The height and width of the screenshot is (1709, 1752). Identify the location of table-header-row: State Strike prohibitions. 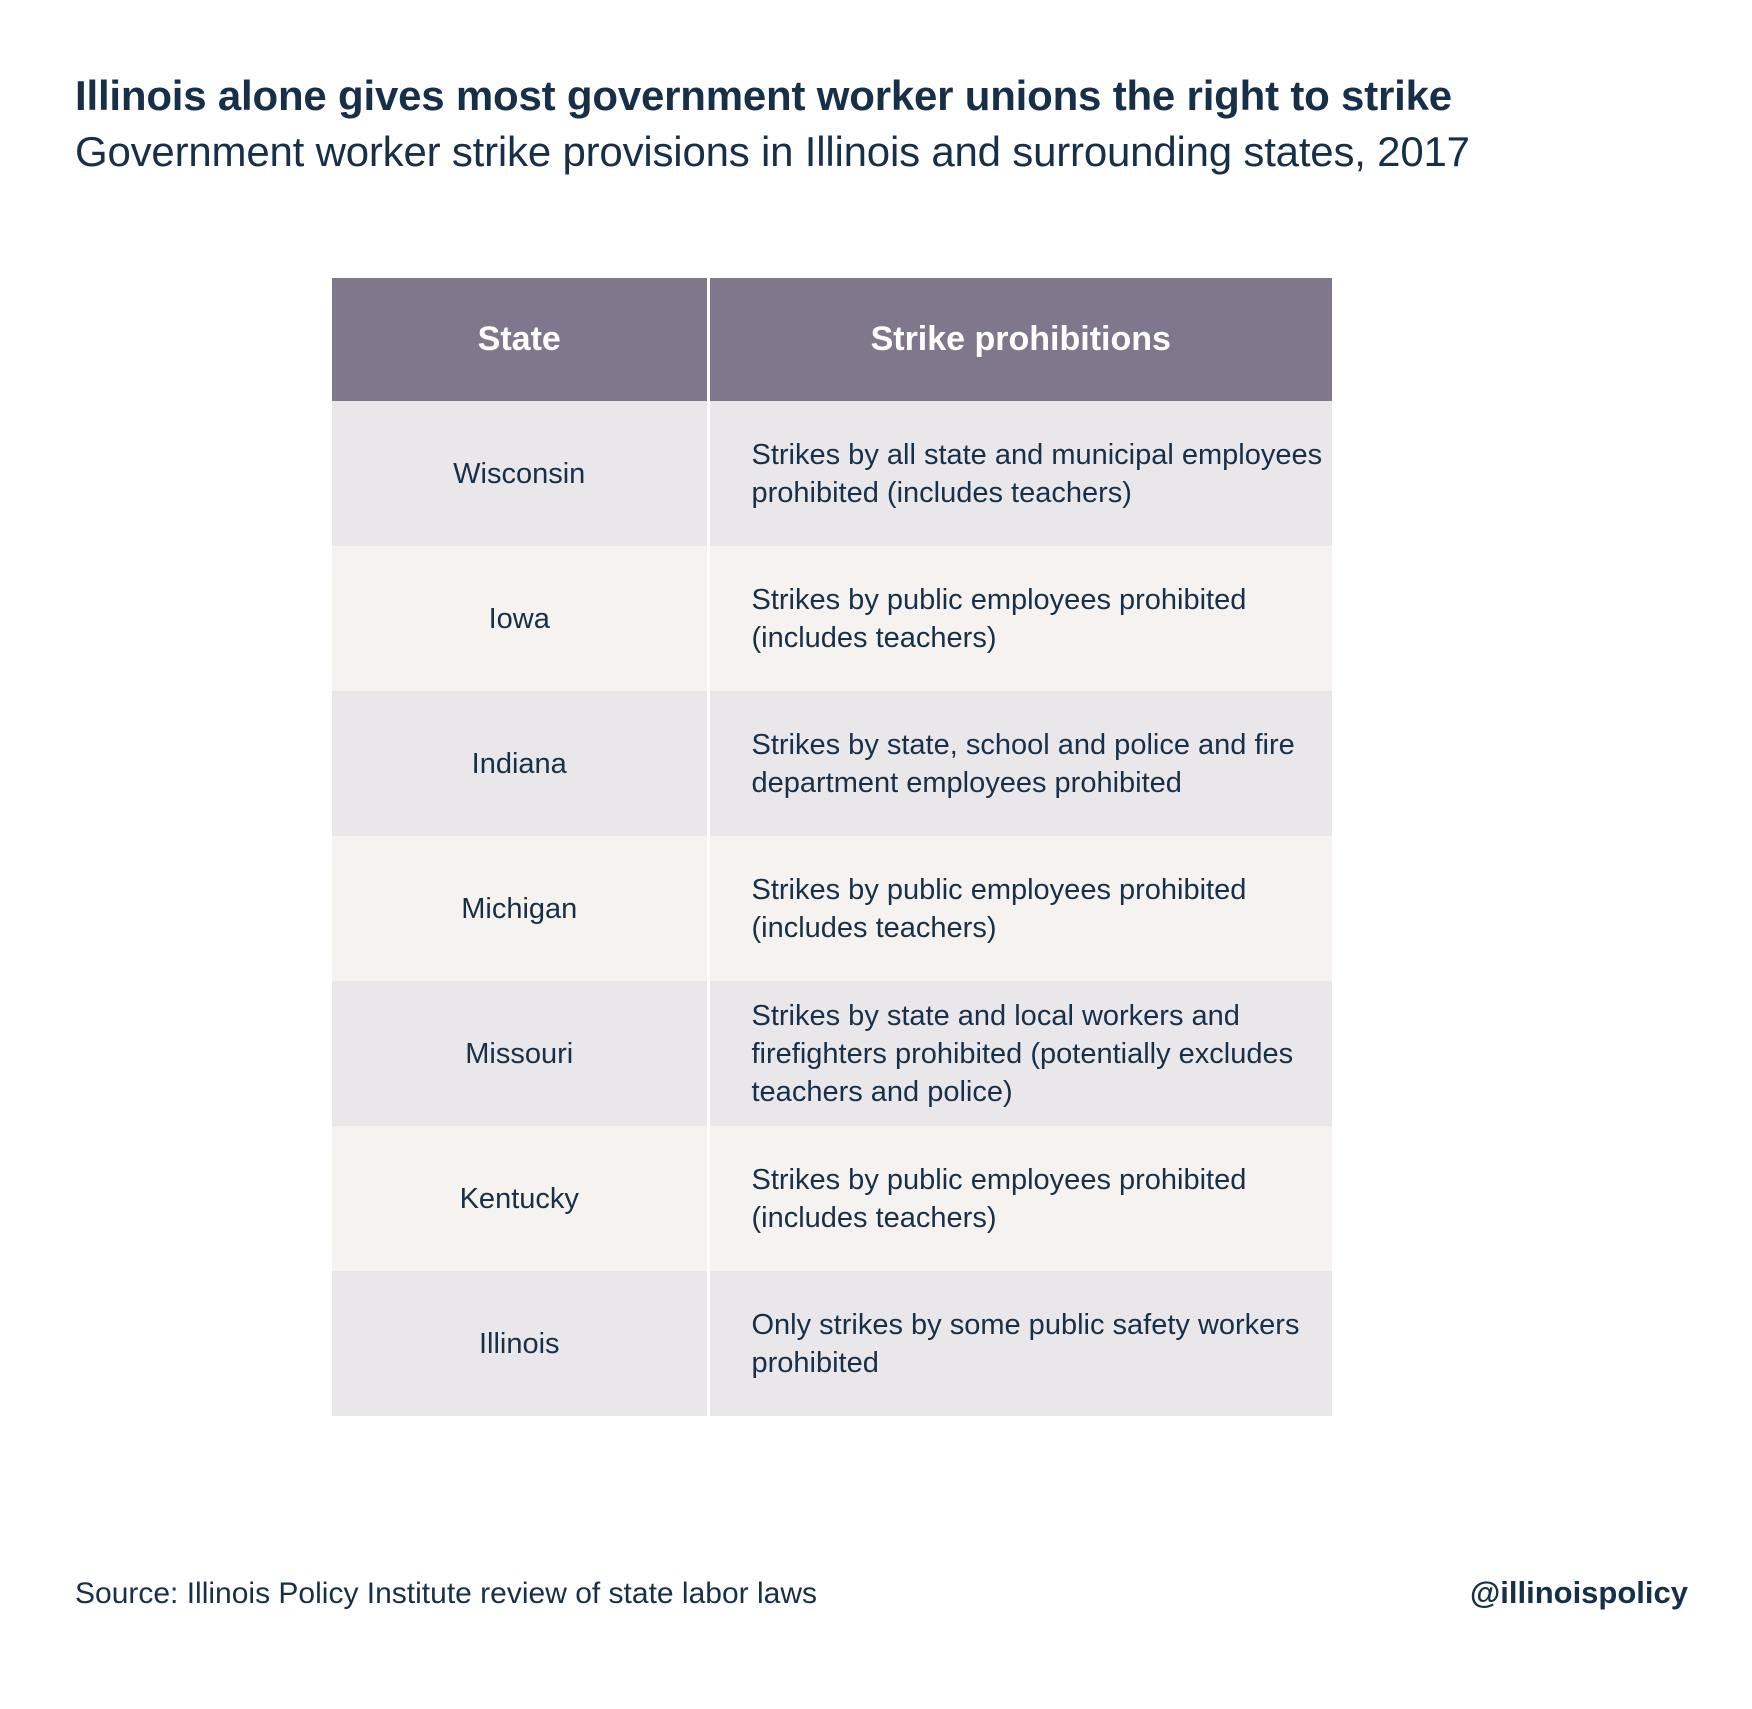
(832, 339).